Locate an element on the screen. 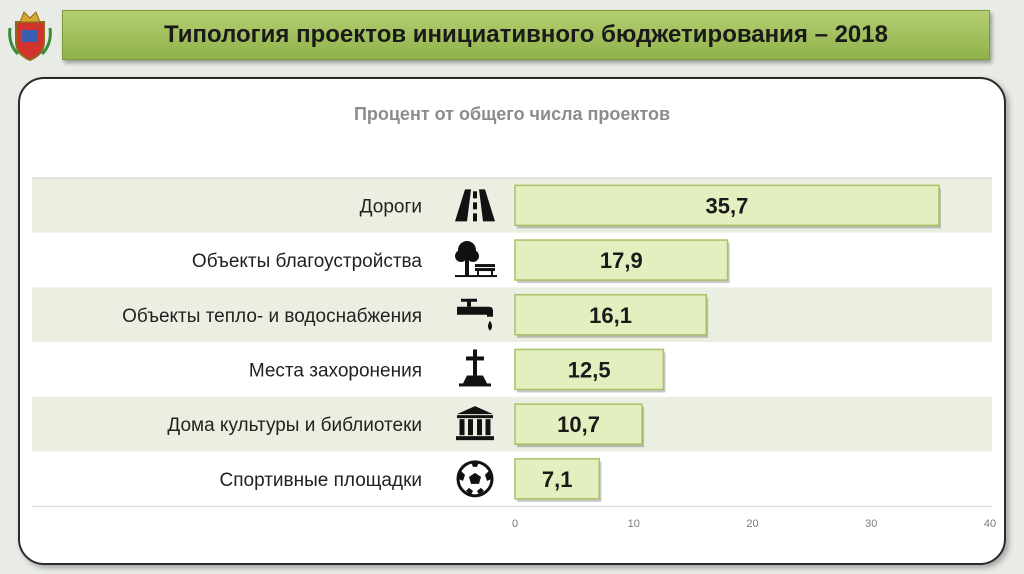 The width and height of the screenshot is (1024, 574). road-icon is located at coordinates (475, 205).